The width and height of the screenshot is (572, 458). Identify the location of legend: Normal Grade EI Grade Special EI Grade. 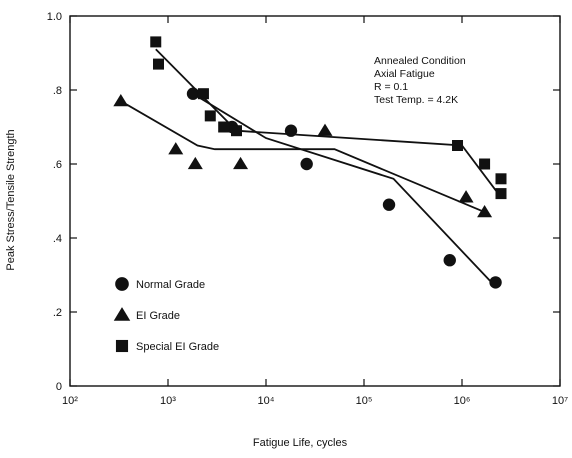
(166, 315).